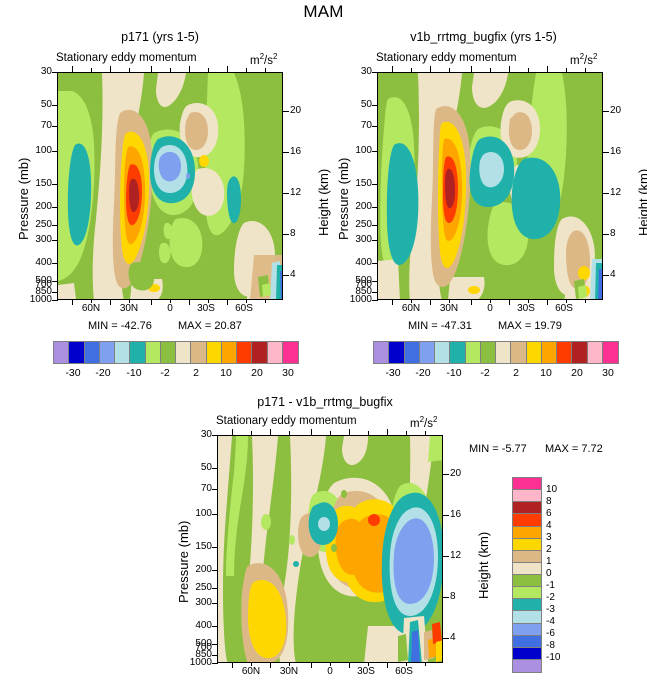 This screenshot has height=683, width=647. What do you see at coordinates (43, 150) in the screenshot?
I see `y-tick-label: 100` at bounding box center [43, 150].